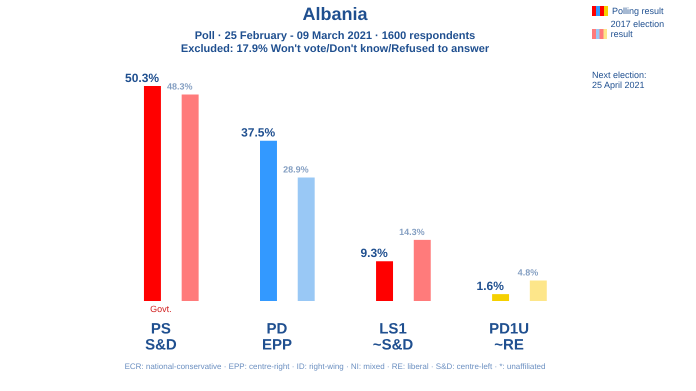 The height and width of the screenshot is (391, 696). I want to click on data-label: 48.3%, so click(180, 87).